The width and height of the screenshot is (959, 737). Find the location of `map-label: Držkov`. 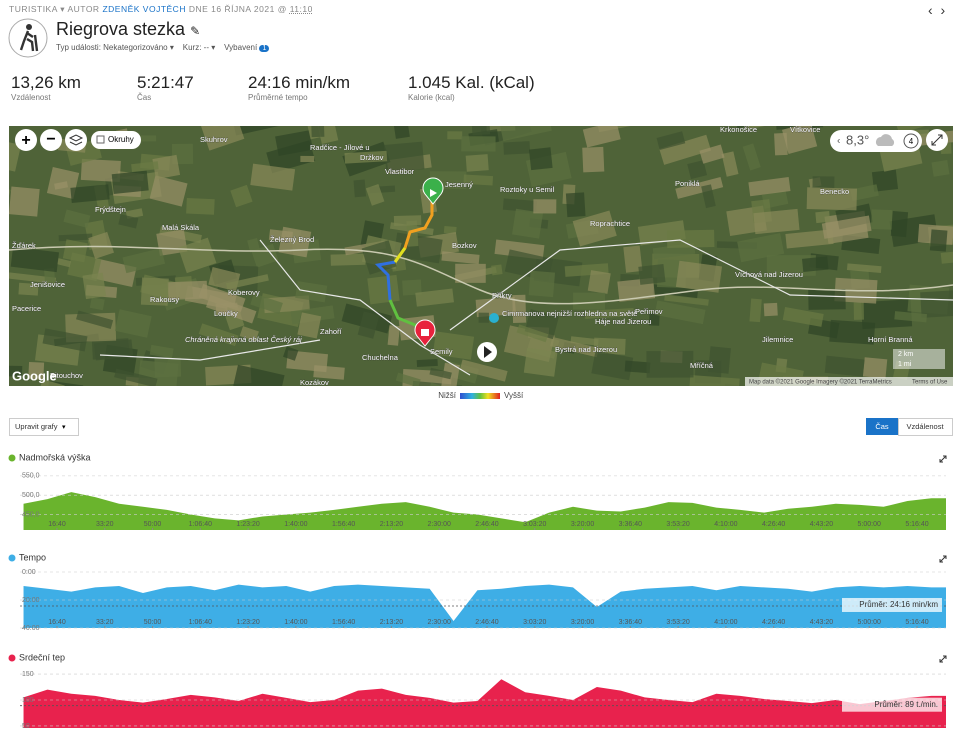

map-label: Držkov is located at coordinates (372, 157).